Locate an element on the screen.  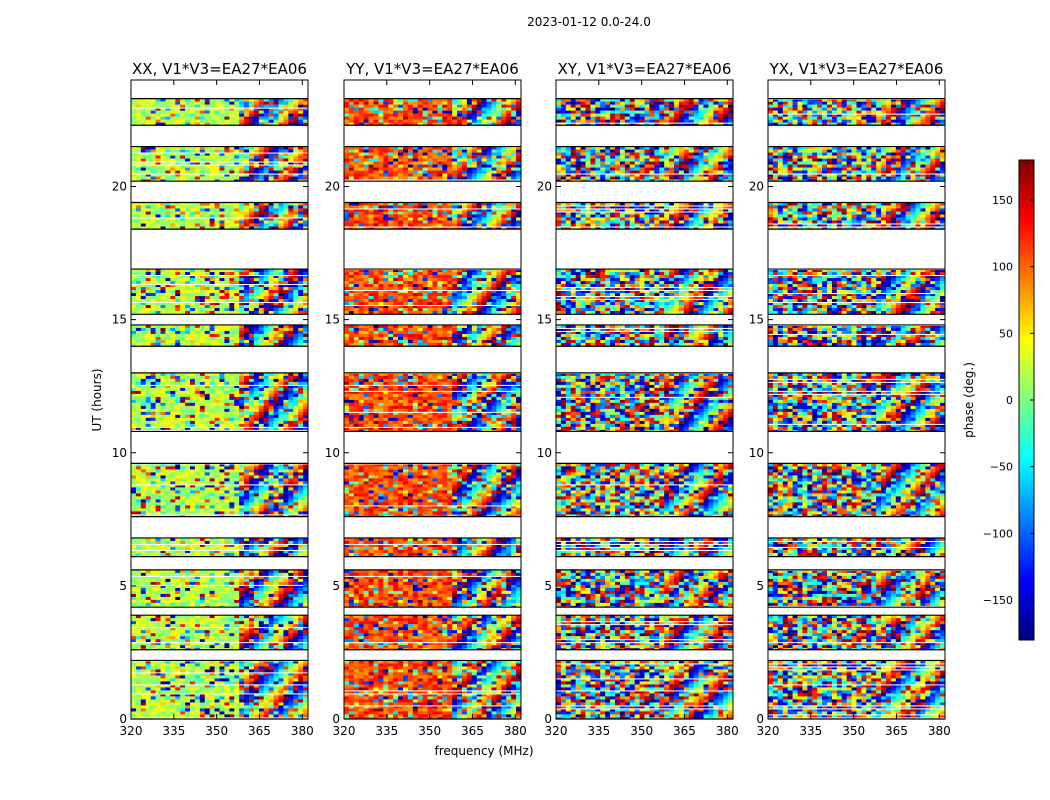
panel-title: XX, V1*V3=EA27*EA06 is located at coordinates (219, 69).